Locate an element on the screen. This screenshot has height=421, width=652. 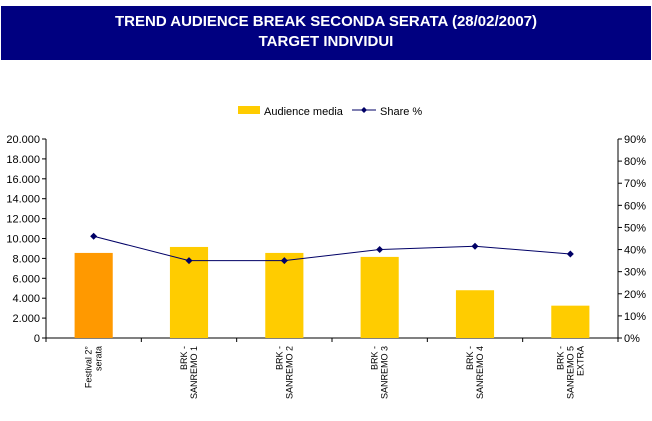
category-label-5: SANREMO 5 is located at coordinates (570, 372).